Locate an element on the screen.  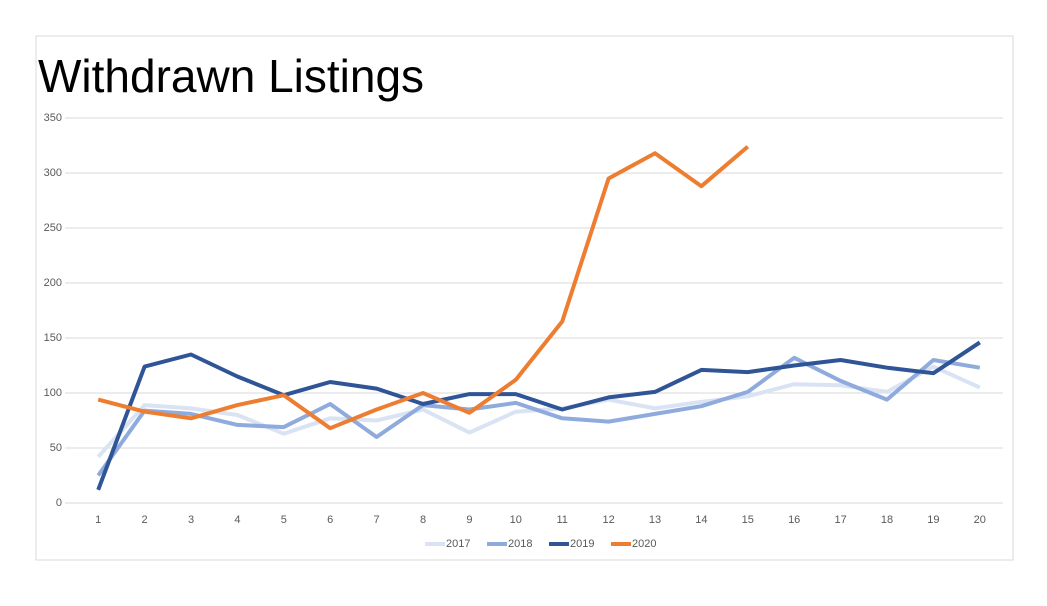
chart-title: Withdrawn Listings is located at coordinates (231, 76).